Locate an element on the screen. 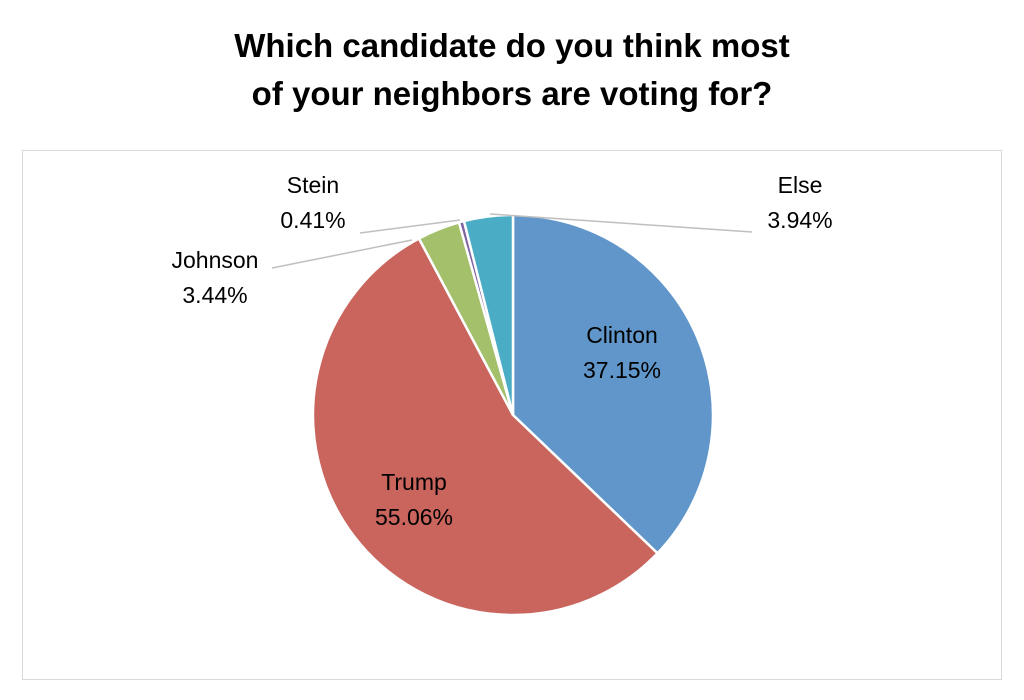 This screenshot has height=700, width=1024. label-value-else: 3.94% is located at coordinates (799, 220).